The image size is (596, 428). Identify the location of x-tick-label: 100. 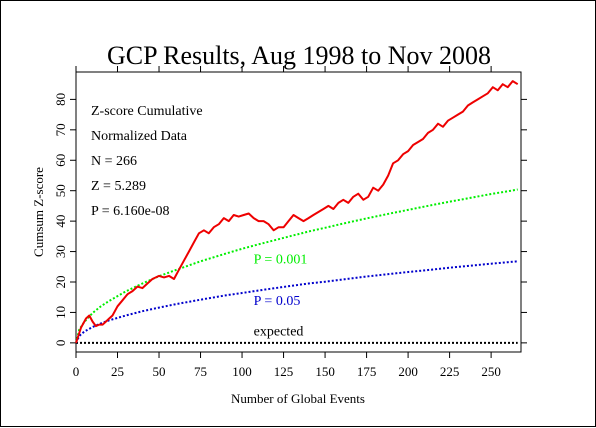
(242, 371).